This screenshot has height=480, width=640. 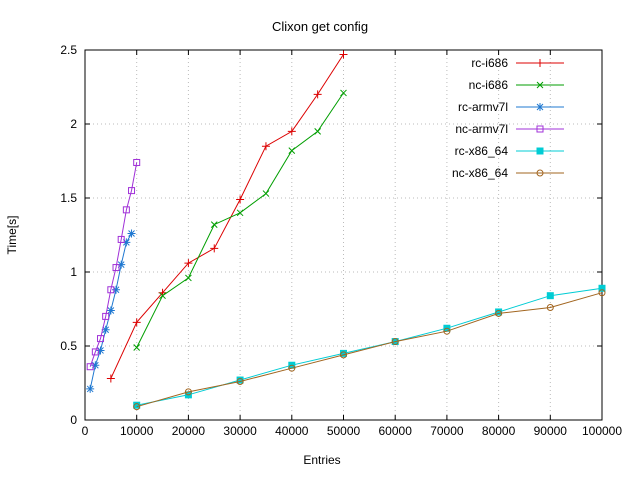 What do you see at coordinates (396, 431) in the screenshot?
I see `x-tick-label: 60000` at bounding box center [396, 431].